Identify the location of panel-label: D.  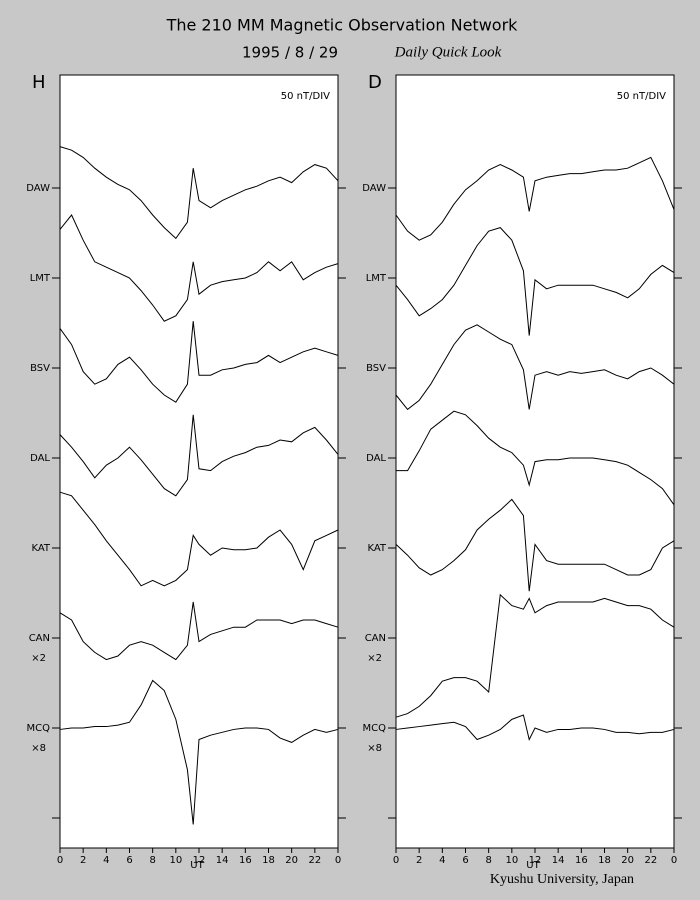
(375, 82).